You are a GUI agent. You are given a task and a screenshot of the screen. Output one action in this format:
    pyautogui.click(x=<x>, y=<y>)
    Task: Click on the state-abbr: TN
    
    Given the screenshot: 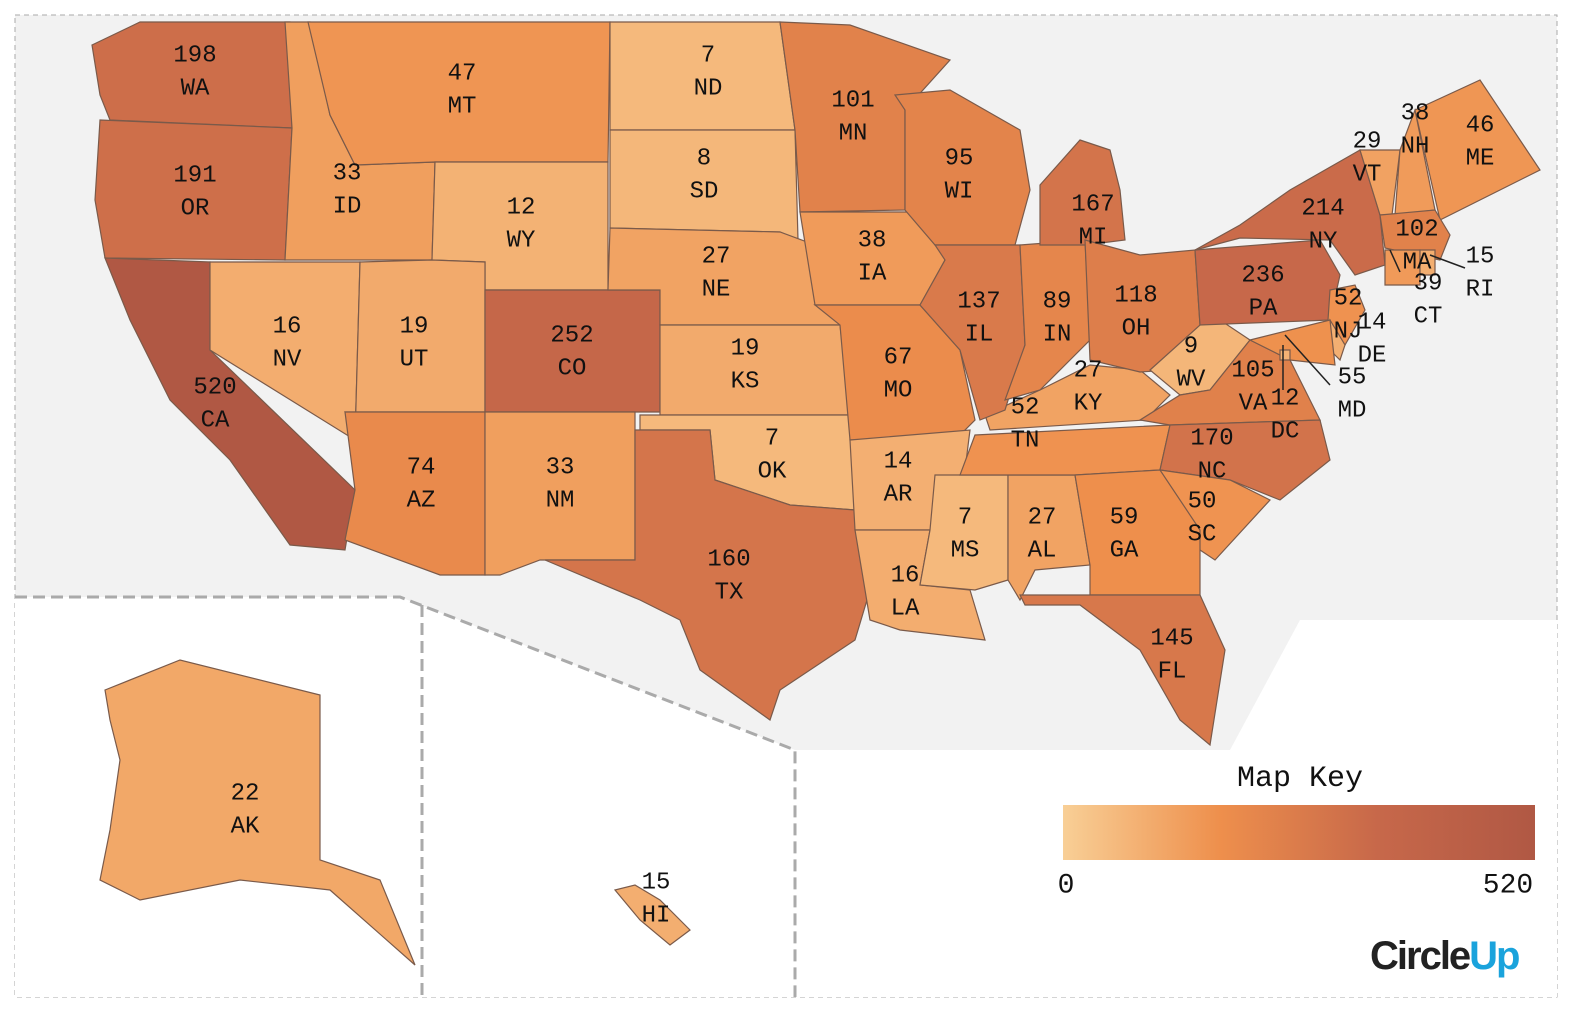 What is the action you would take?
    pyautogui.click(x=1025, y=440)
    